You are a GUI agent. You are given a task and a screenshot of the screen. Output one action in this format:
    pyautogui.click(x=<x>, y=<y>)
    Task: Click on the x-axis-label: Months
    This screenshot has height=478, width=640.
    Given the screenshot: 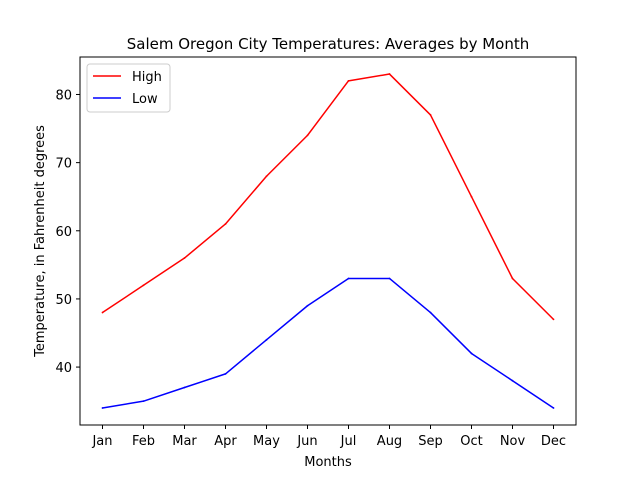 What is the action you would take?
    pyautogui.click(x=328, y=462)
    